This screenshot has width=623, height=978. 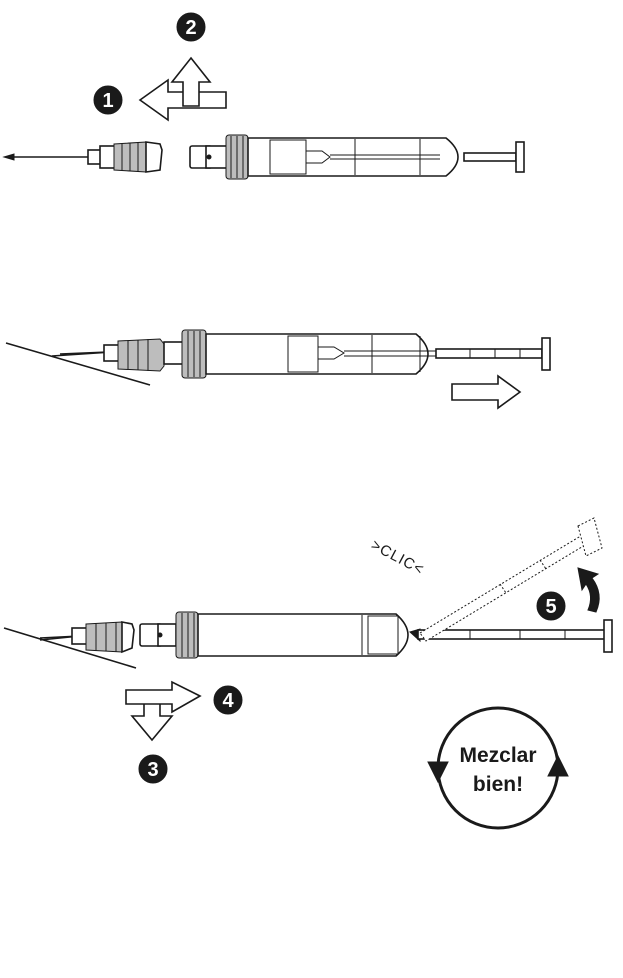 What do you see at coordinates (397, 558) in the screenshot?
I see `click-label: >CLIC<` at bounding box center [397, 558].